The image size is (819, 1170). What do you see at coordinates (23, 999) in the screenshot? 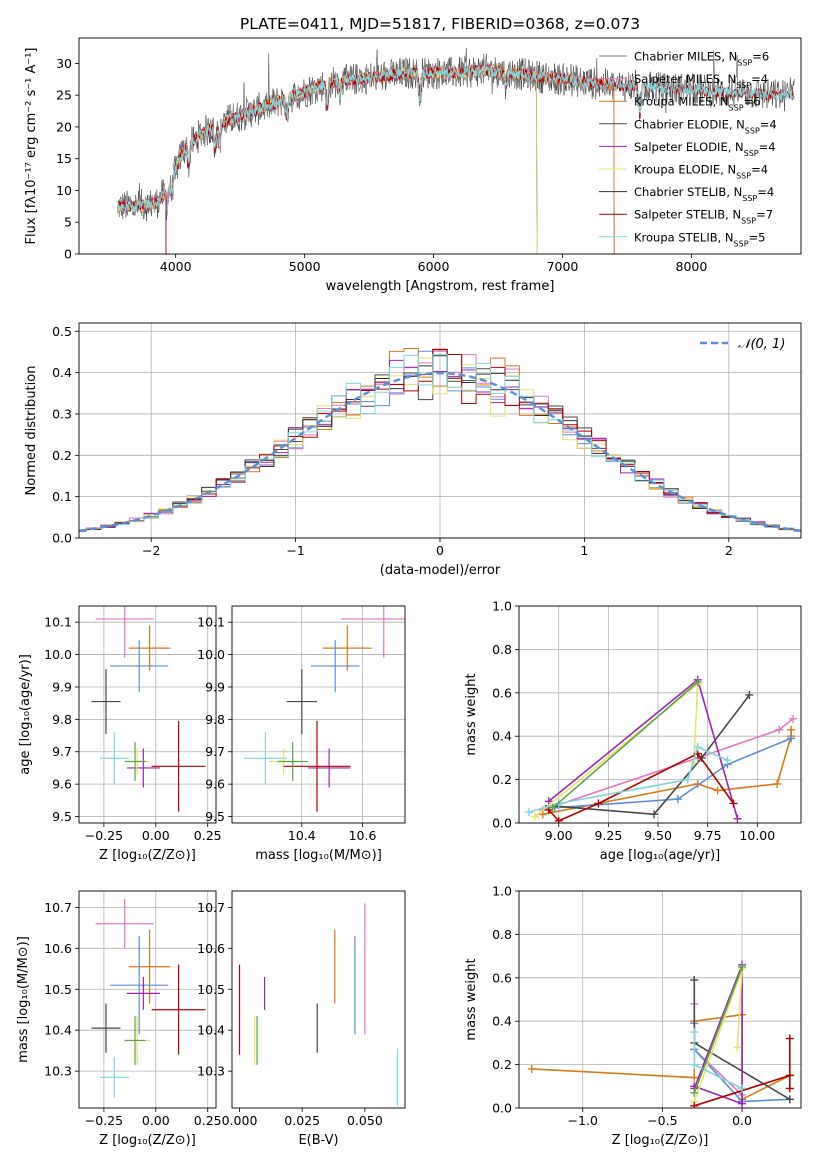
I see `y-axis-label: mass [log₁₀(M/M⊙)]` at bounding box center [23, 999].